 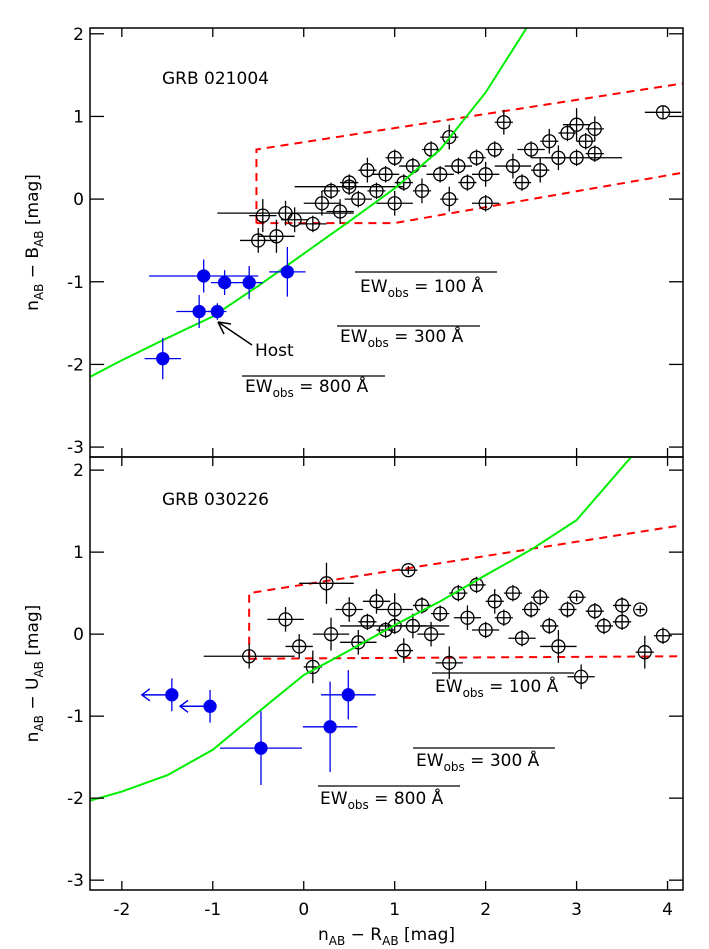 What do you see at coordinates (497, 687) in the screenshot?
I see `ew-label: EWobs = 100 Å` at bounding box center [497, 687].